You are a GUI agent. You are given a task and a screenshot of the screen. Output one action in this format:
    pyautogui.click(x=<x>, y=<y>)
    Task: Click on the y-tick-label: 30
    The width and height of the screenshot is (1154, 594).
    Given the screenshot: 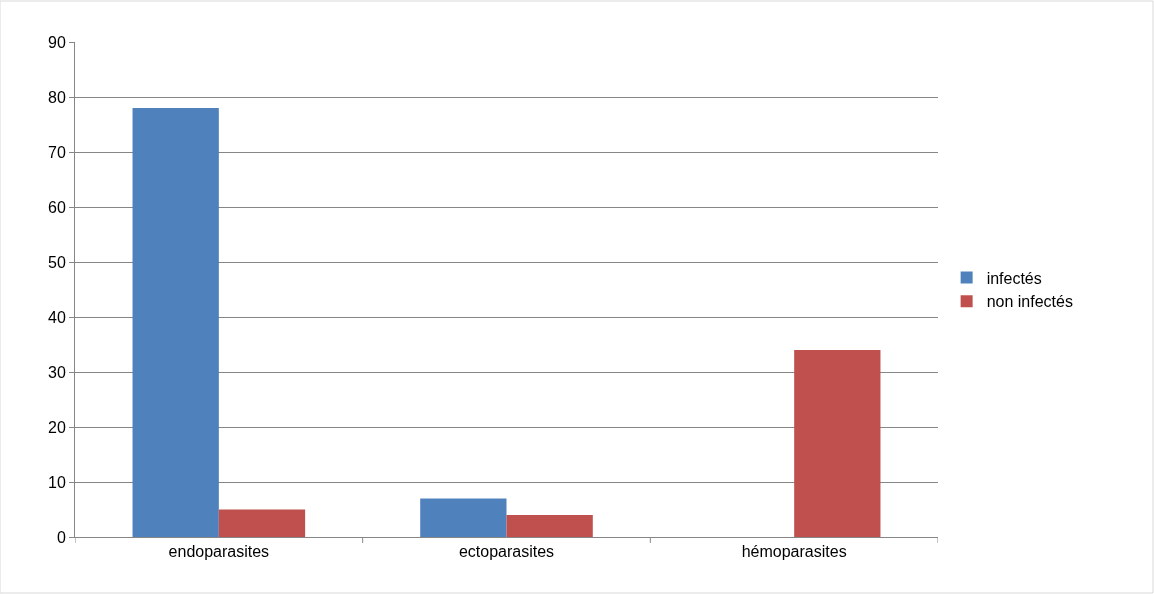 What is the action you would take?
    pyautogui.click(x=57, y=372)
    